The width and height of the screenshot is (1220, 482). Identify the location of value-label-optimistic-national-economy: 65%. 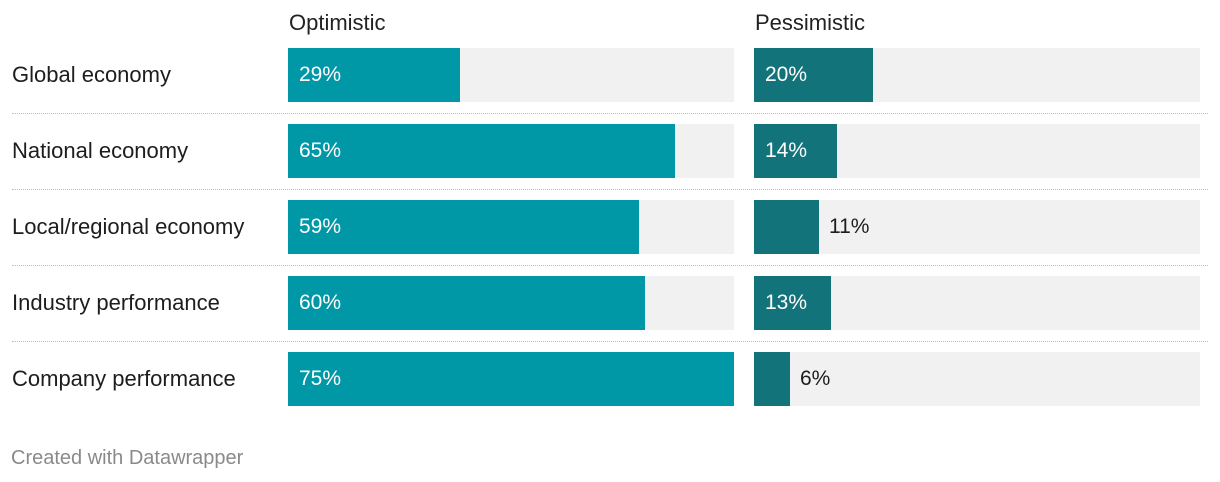
(320, 150).